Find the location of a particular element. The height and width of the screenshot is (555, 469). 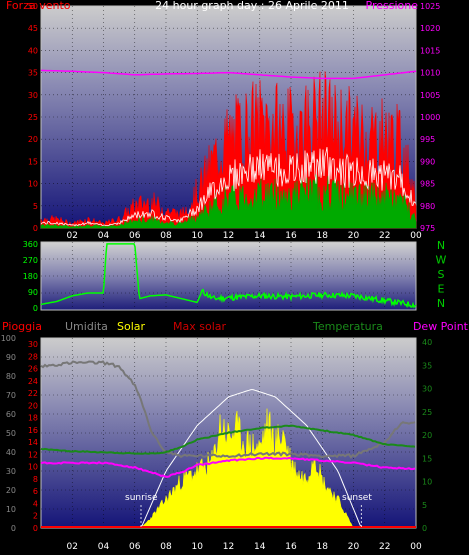

y-tick-label: 100 is located at coordinates (8, 338).